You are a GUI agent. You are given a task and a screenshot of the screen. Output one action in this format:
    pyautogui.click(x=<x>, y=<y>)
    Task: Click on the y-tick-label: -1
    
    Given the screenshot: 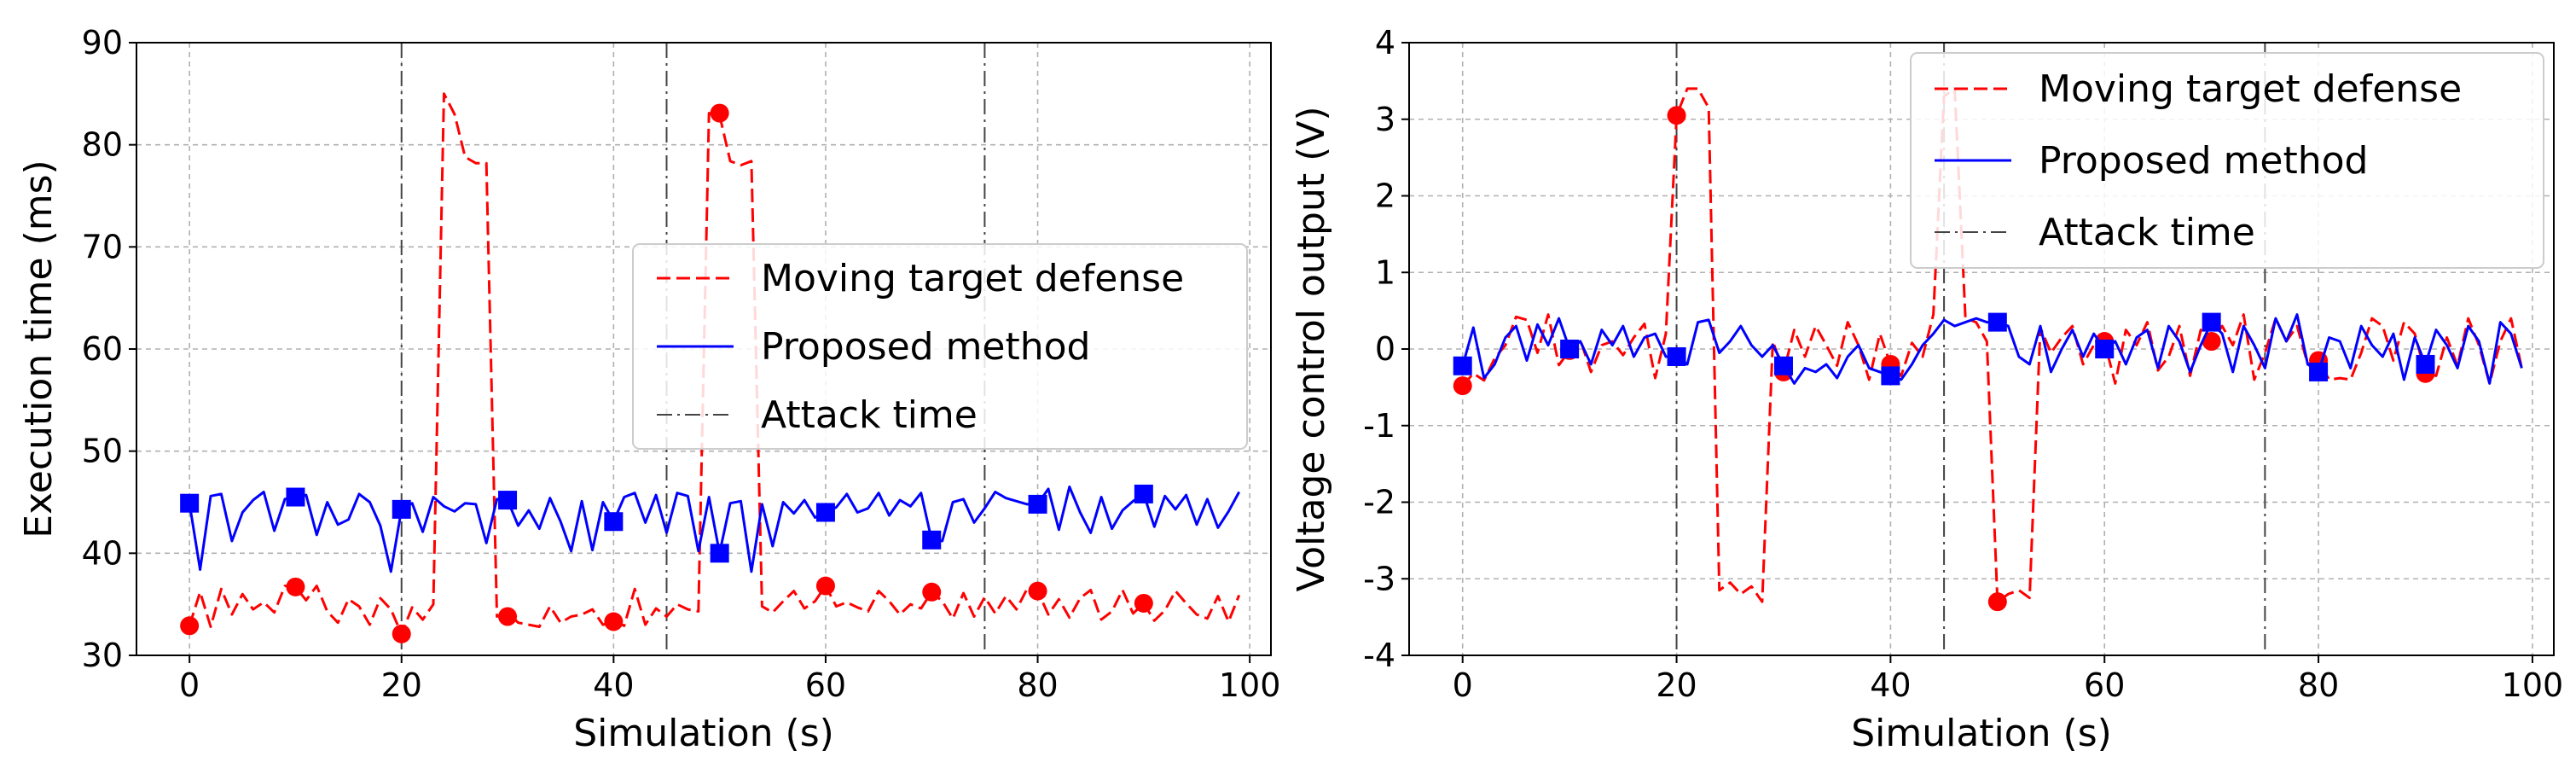 What is the action you would take?
    pyautogui.click(x=1379, y=426)
    